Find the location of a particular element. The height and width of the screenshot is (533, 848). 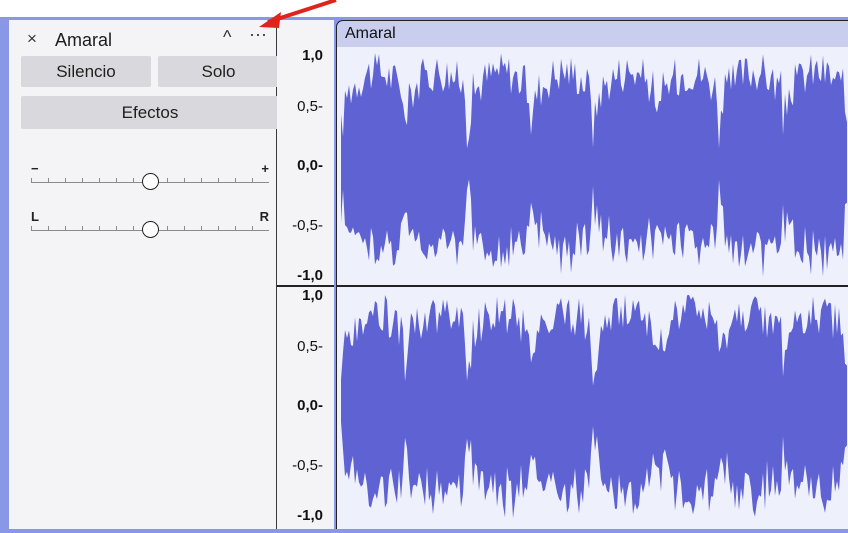

gain-slider: − + is located at coordinates (150, 179).